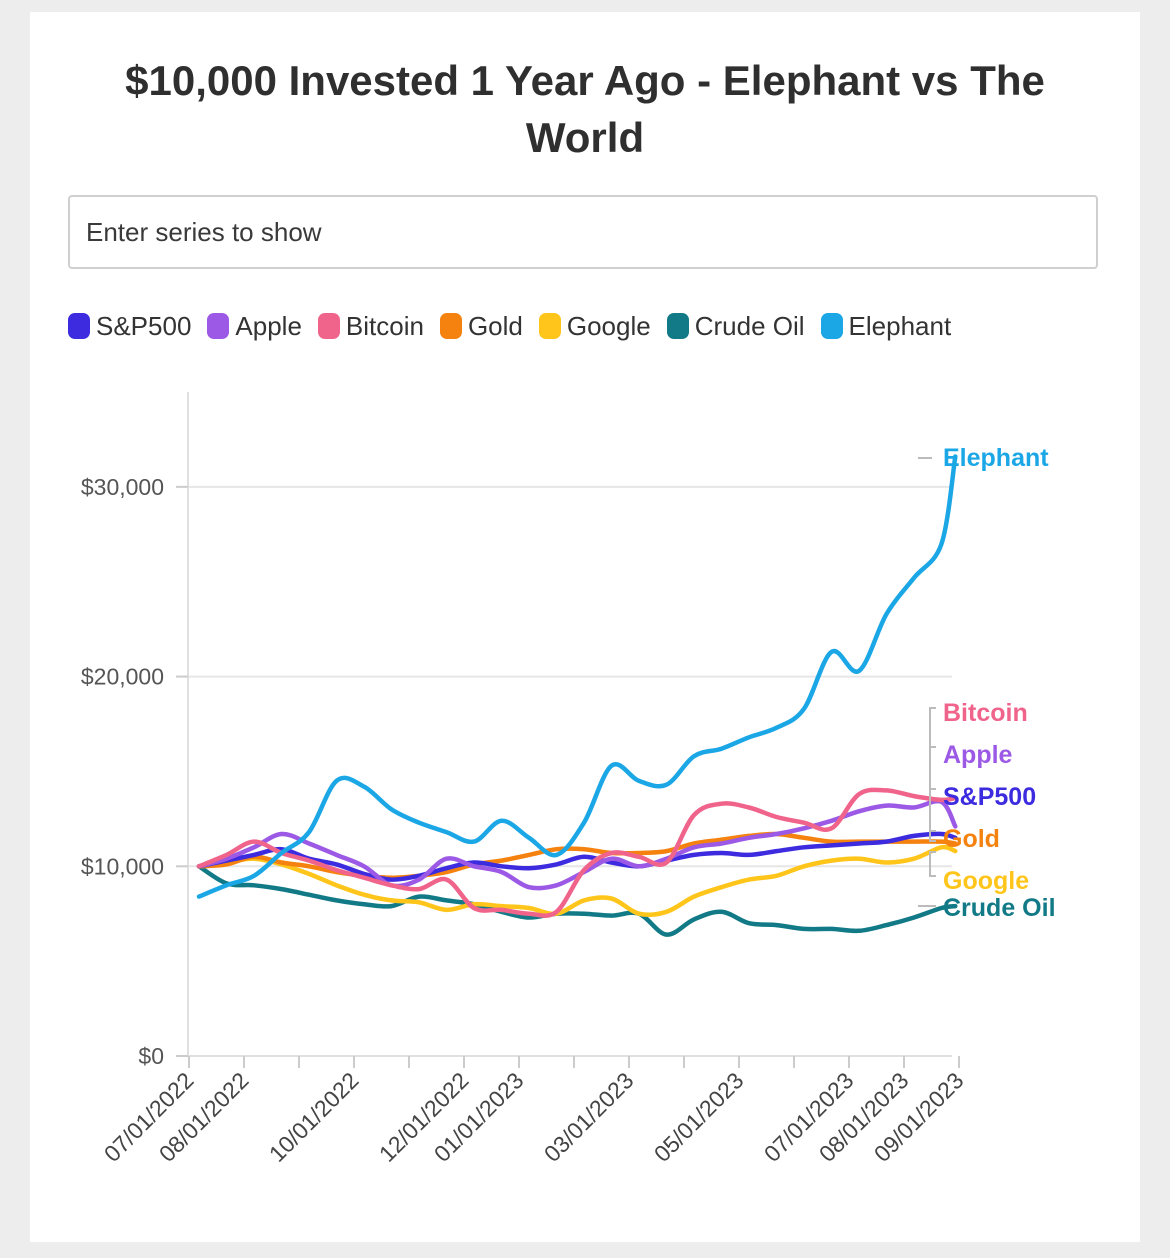 Image resolution: width=1170 pixels, height=1258 pixels. I want to click on legend-item-elephant: Elephant, so click(886, 326).